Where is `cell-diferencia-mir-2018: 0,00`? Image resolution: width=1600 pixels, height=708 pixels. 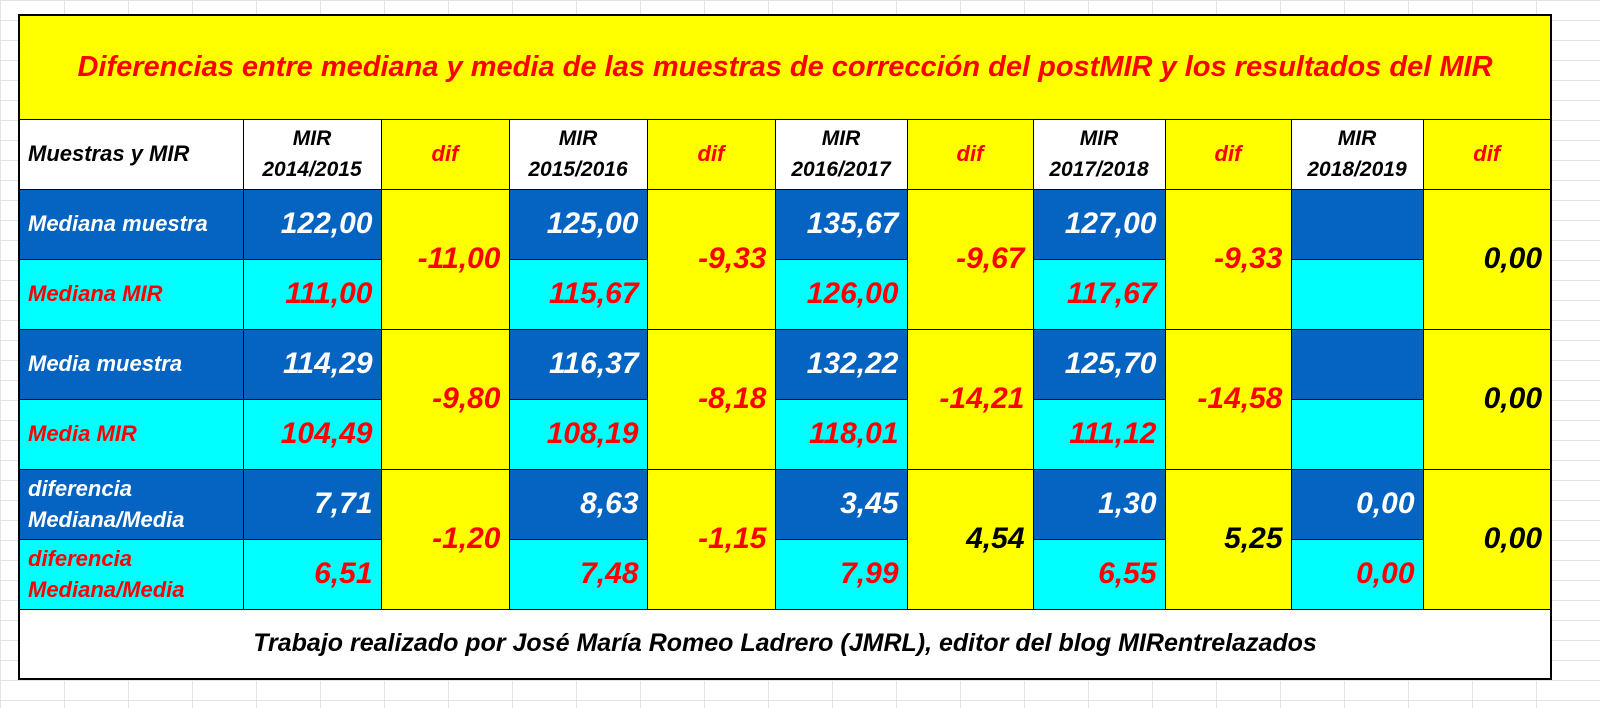
cell-diferencia-mir-2018: 0,00 is located at coordinates (1357, 574).